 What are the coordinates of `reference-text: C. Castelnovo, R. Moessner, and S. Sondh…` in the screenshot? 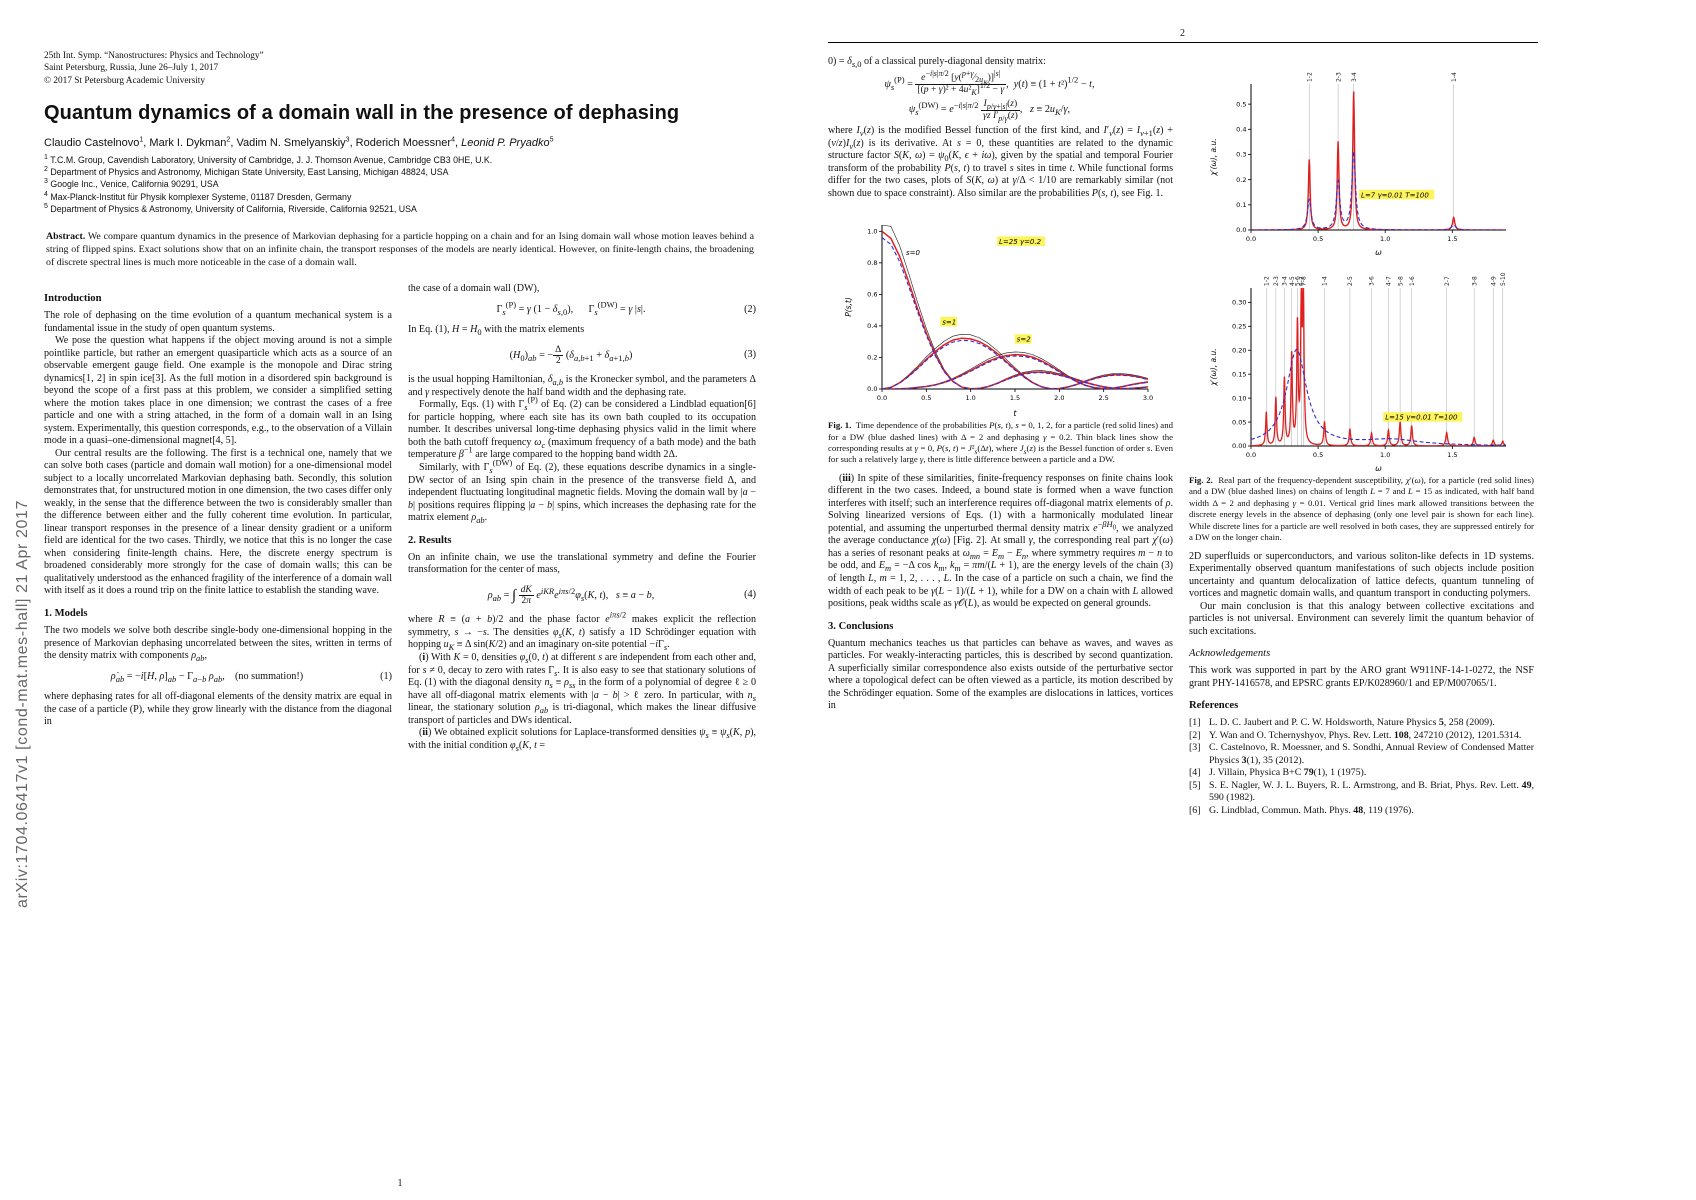 It's located at (1371, 754).